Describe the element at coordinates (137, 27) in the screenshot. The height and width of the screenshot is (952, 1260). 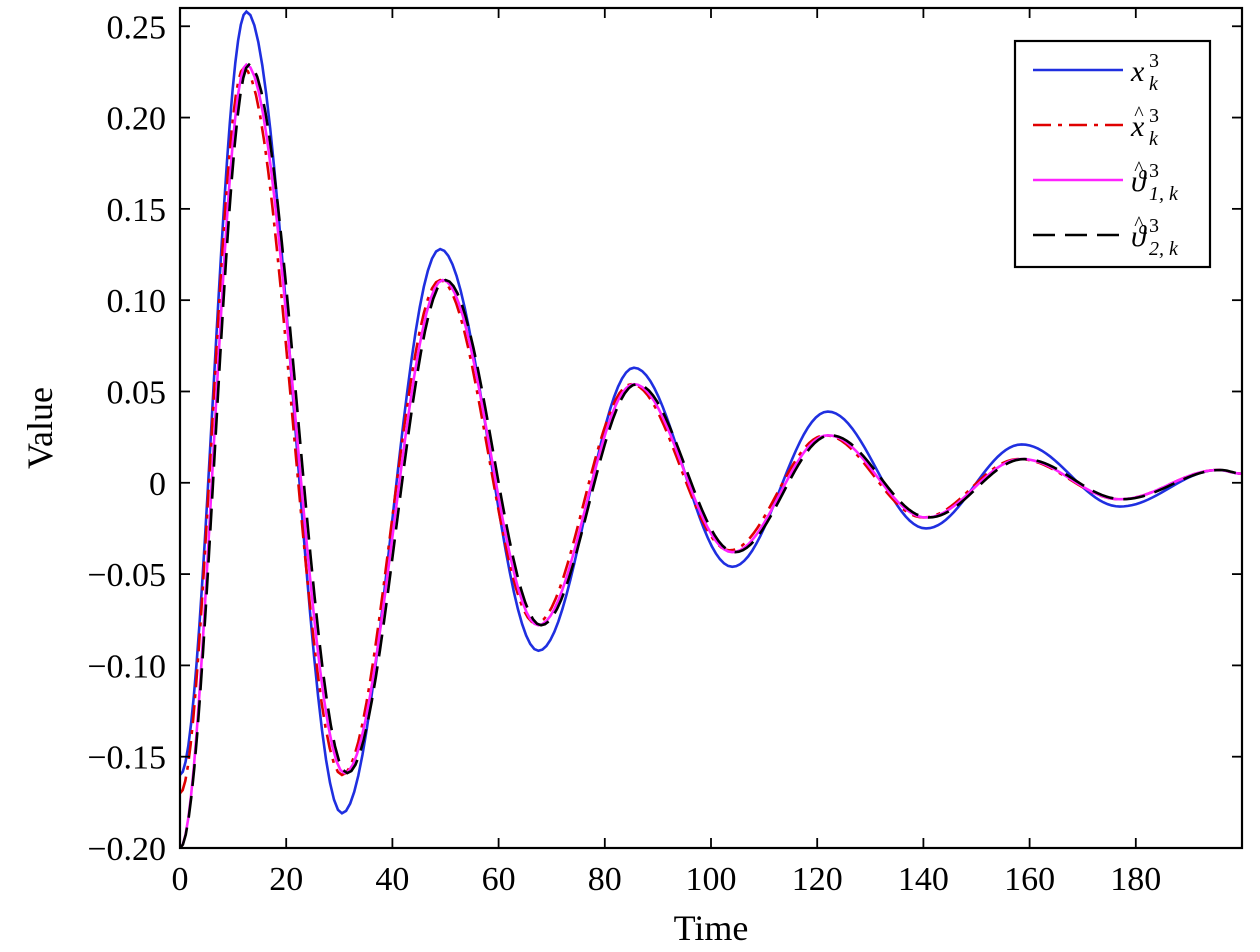
I see `y-tick-label: 0.25` at that location.